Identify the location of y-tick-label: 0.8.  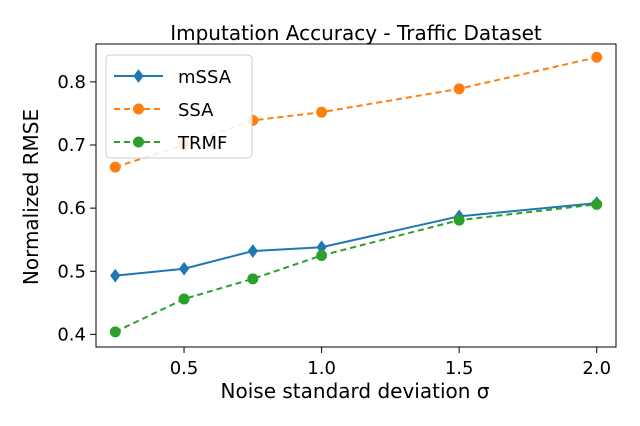
(71, 82).